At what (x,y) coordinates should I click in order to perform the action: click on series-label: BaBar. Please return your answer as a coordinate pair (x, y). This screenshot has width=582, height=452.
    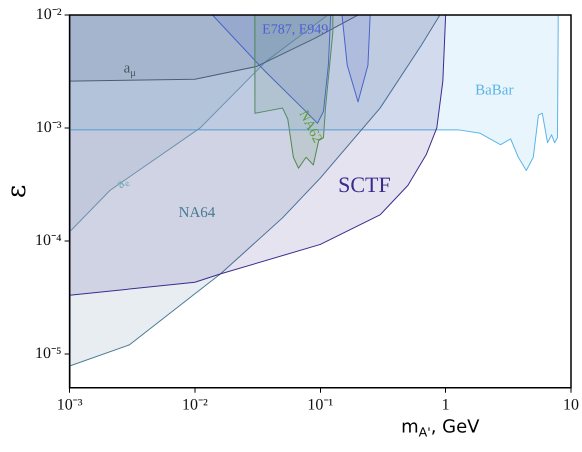
    Looking at the image, I should click on (494, 90).